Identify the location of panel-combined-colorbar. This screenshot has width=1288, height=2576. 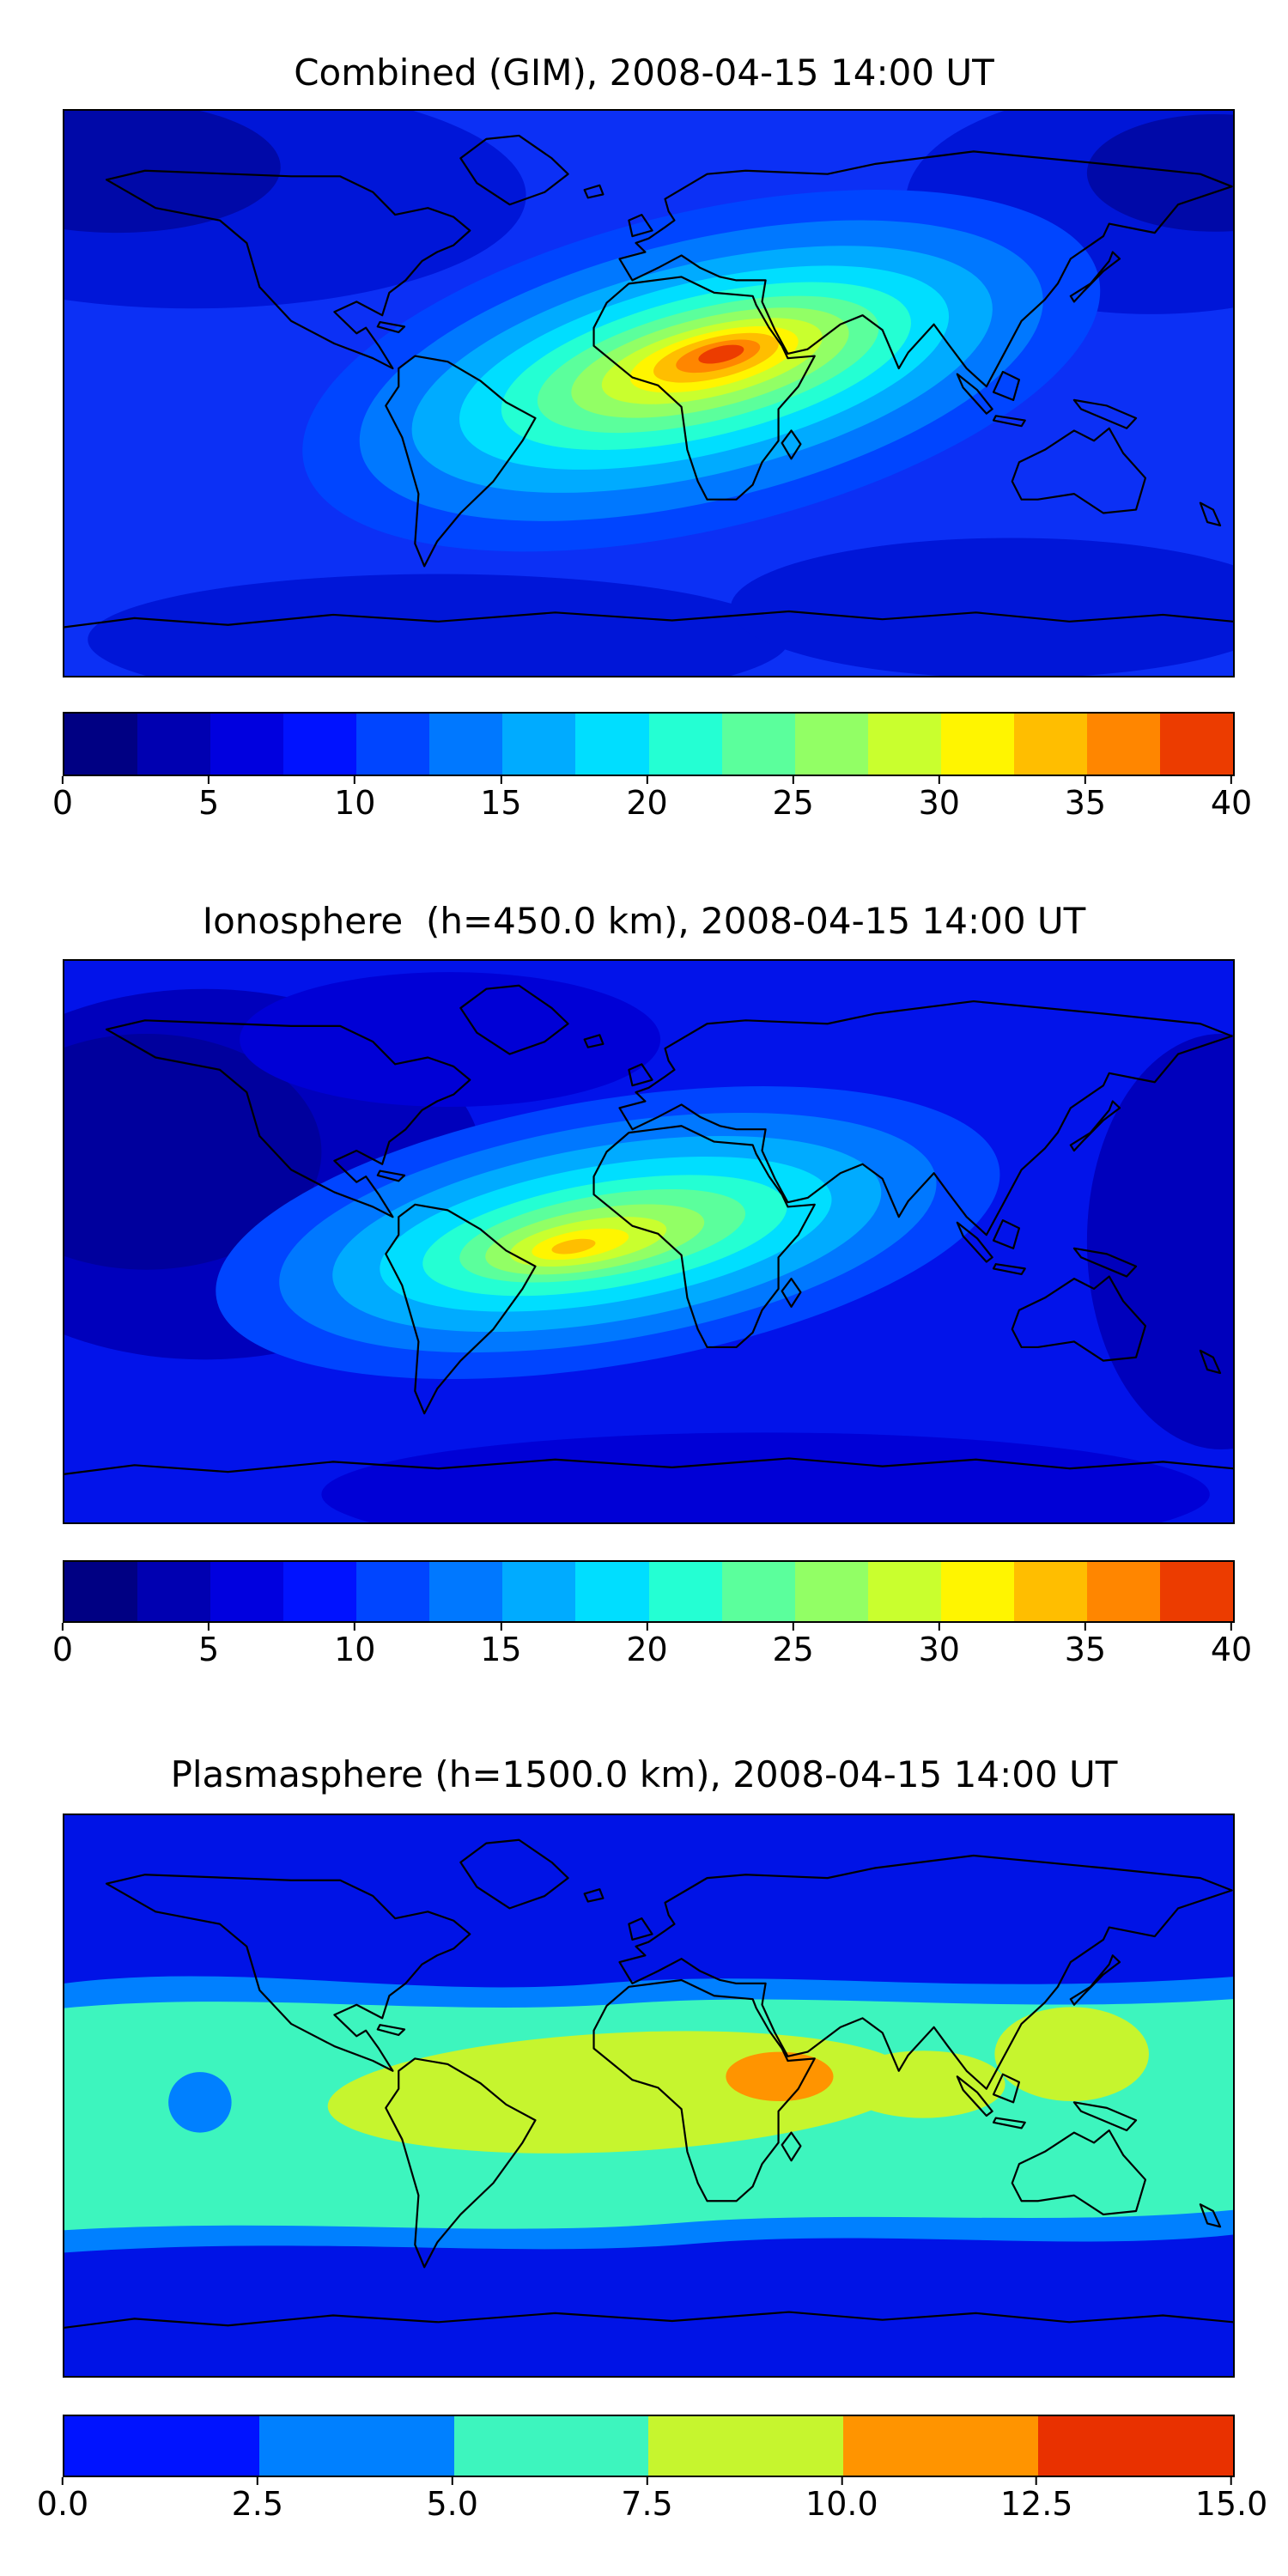
(649, 744).